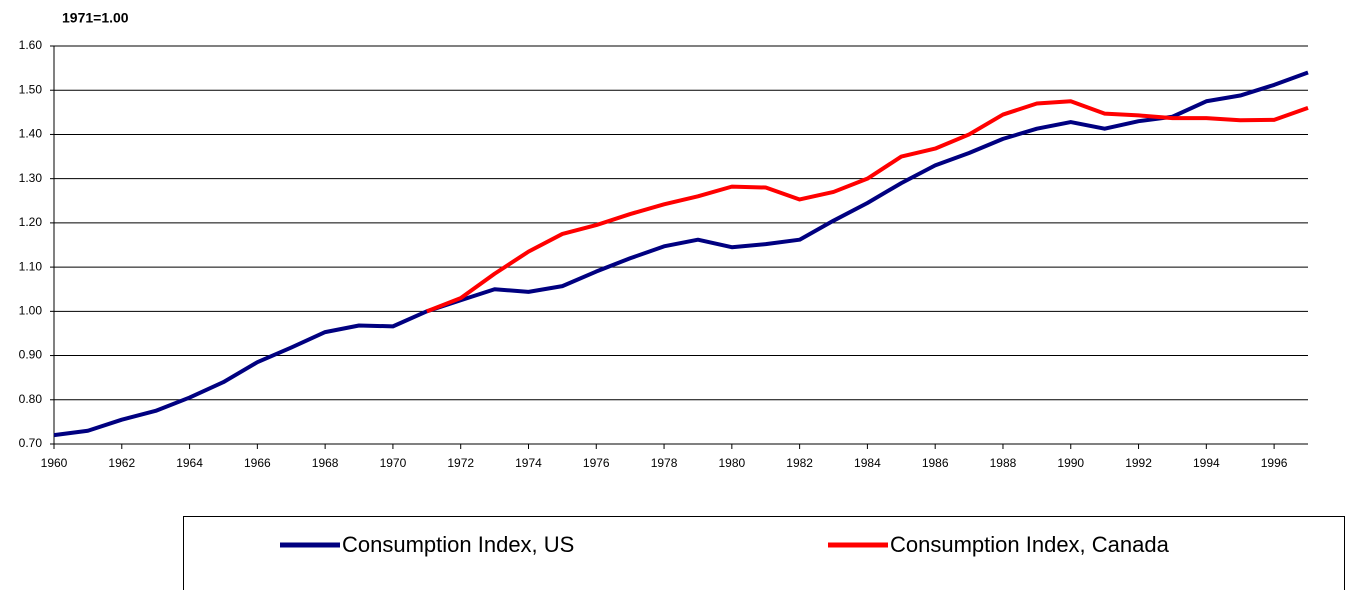 This screenshot has height=590, width=1346. What do you see at coordinates (31, 266) in the screenshot?
I see `y-tick-label: 1.10` at bounding box center [31, 266].